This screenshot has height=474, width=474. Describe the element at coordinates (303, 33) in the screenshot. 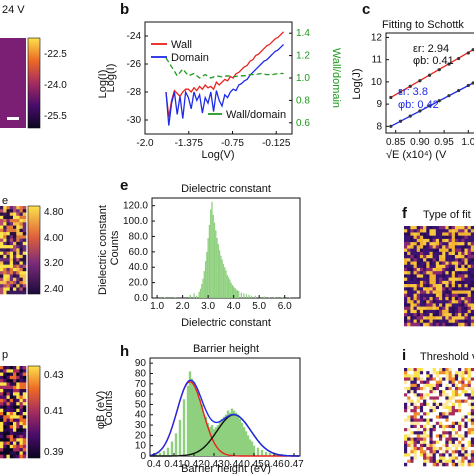

I see `panel-b-y2tick-label: 1.4` at that location.